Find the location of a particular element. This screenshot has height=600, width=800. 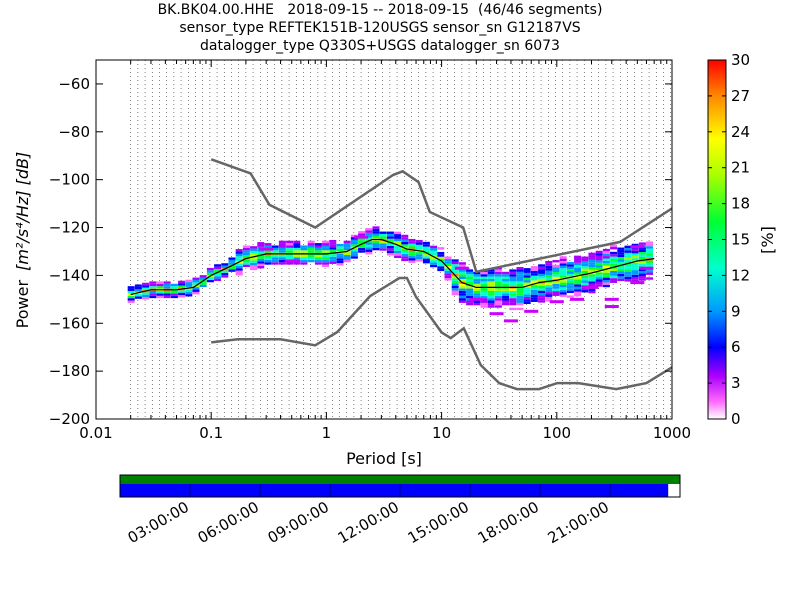

colorbar-label: [%] is located at coordinates (767, 240).